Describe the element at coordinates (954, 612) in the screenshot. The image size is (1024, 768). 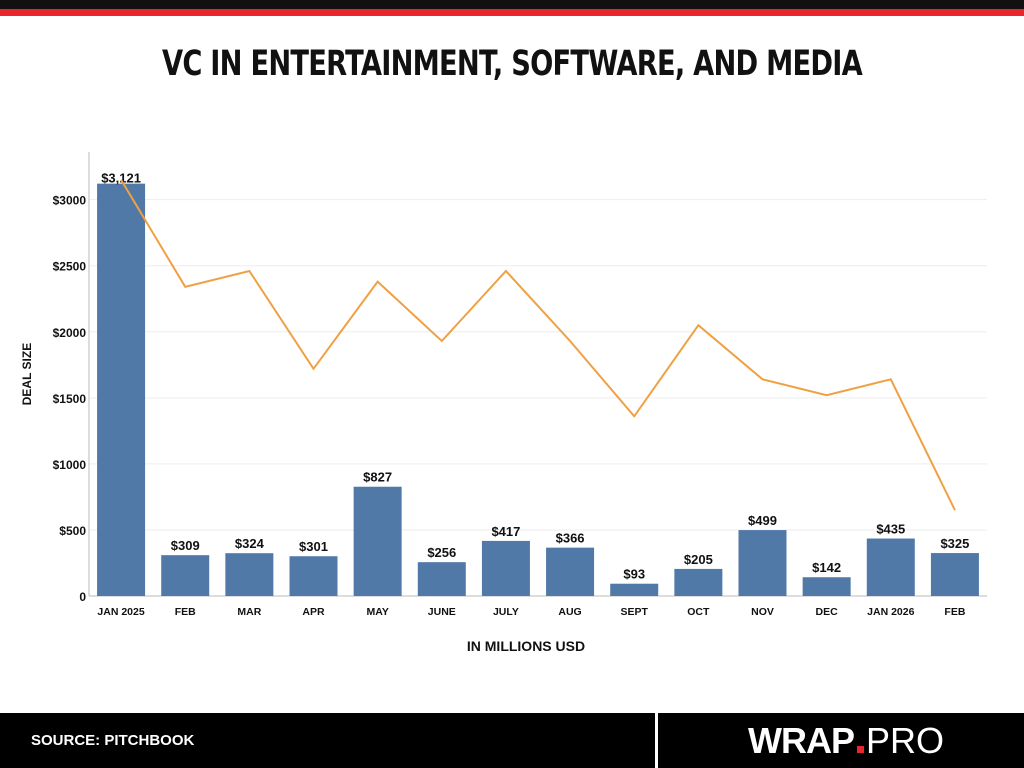
I see `x-tick-label-13: FEB` at that location.